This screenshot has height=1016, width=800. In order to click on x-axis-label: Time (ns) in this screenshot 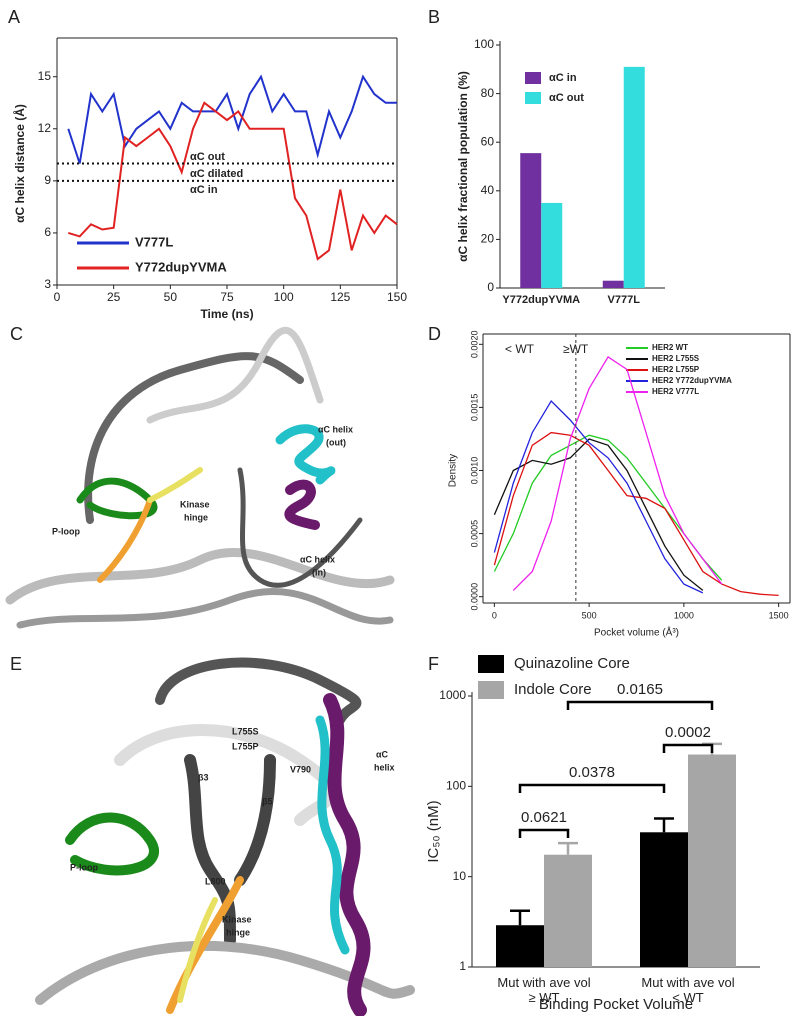, I will do `click(226, 314)`.